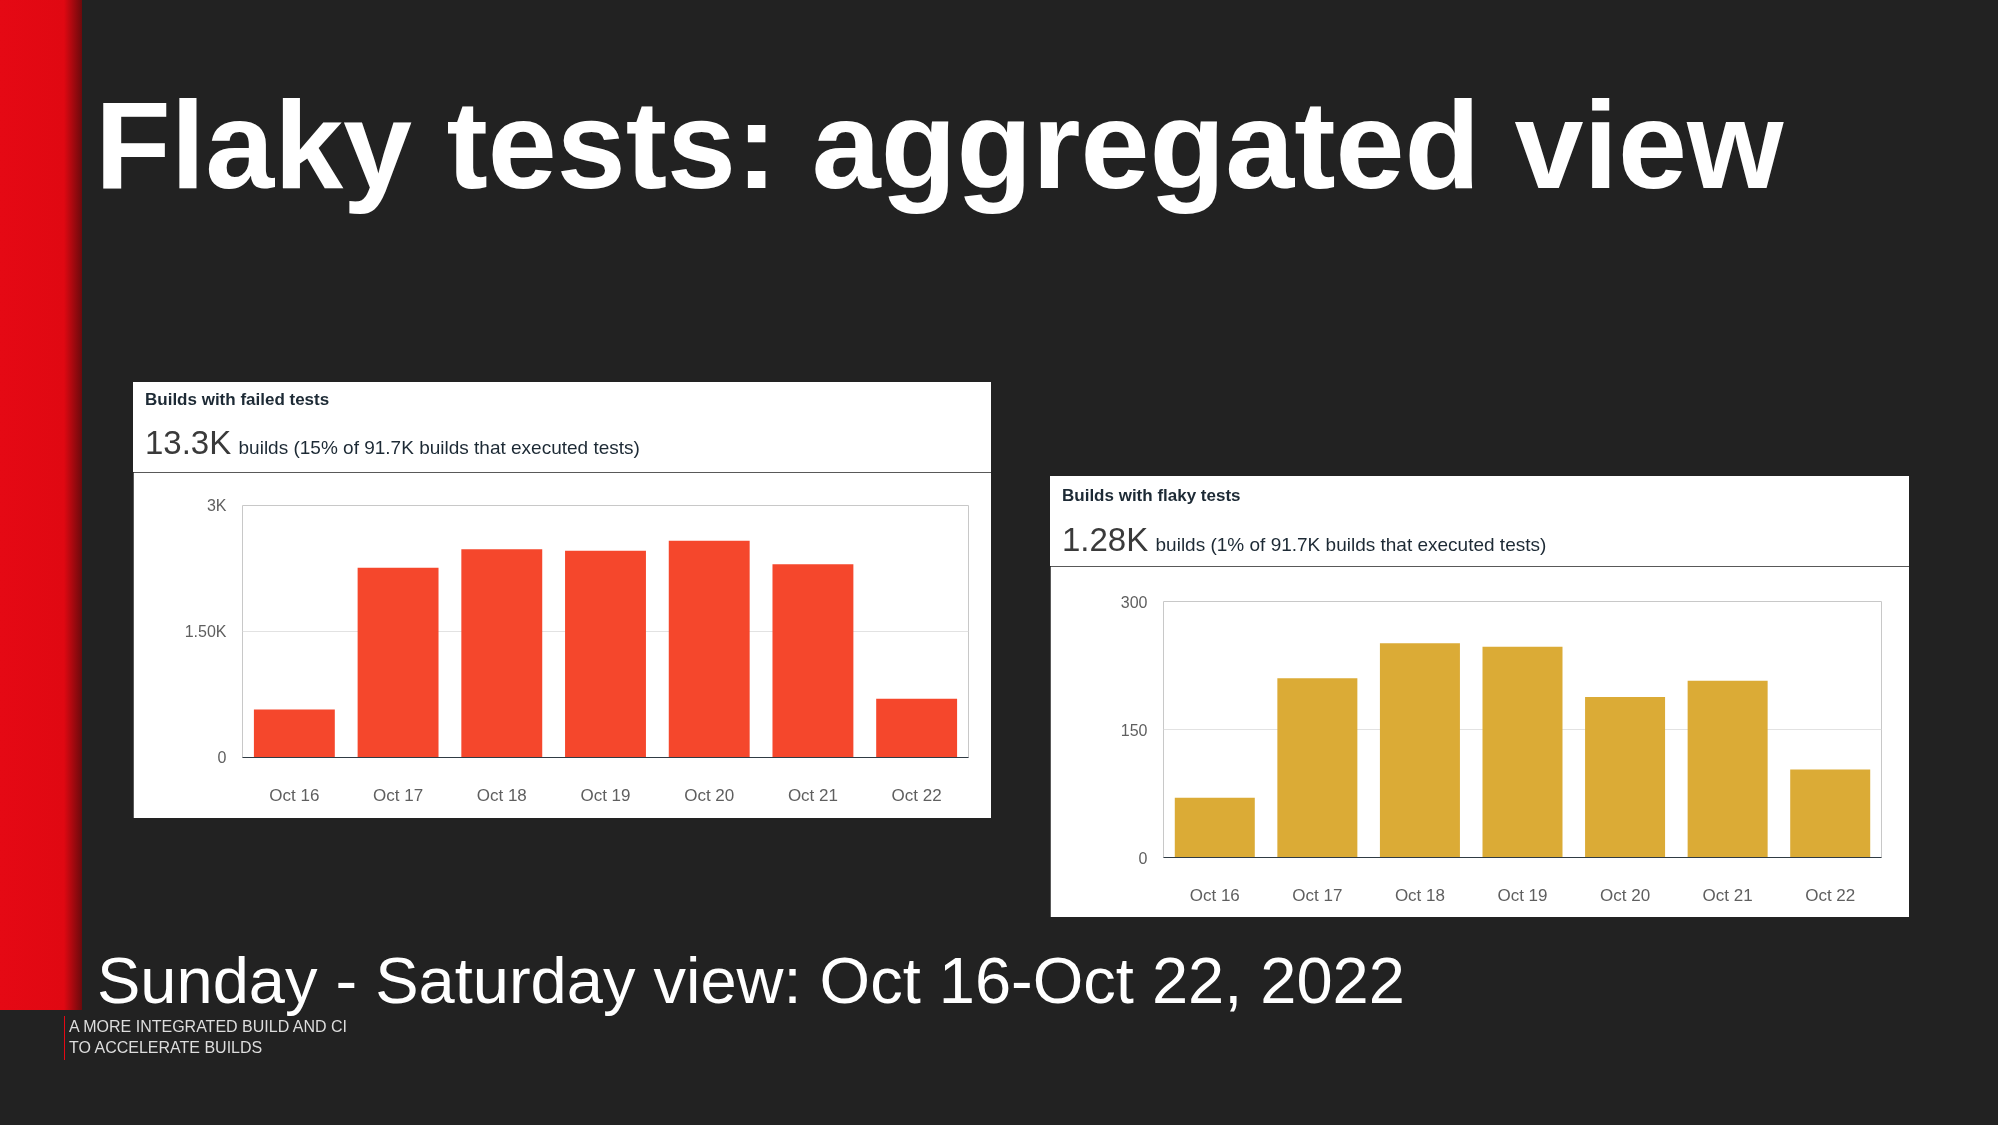  Describe the element at coordinates (205, 631) in the screenshot. I see `y-tick-label: 1.50K` at that location.